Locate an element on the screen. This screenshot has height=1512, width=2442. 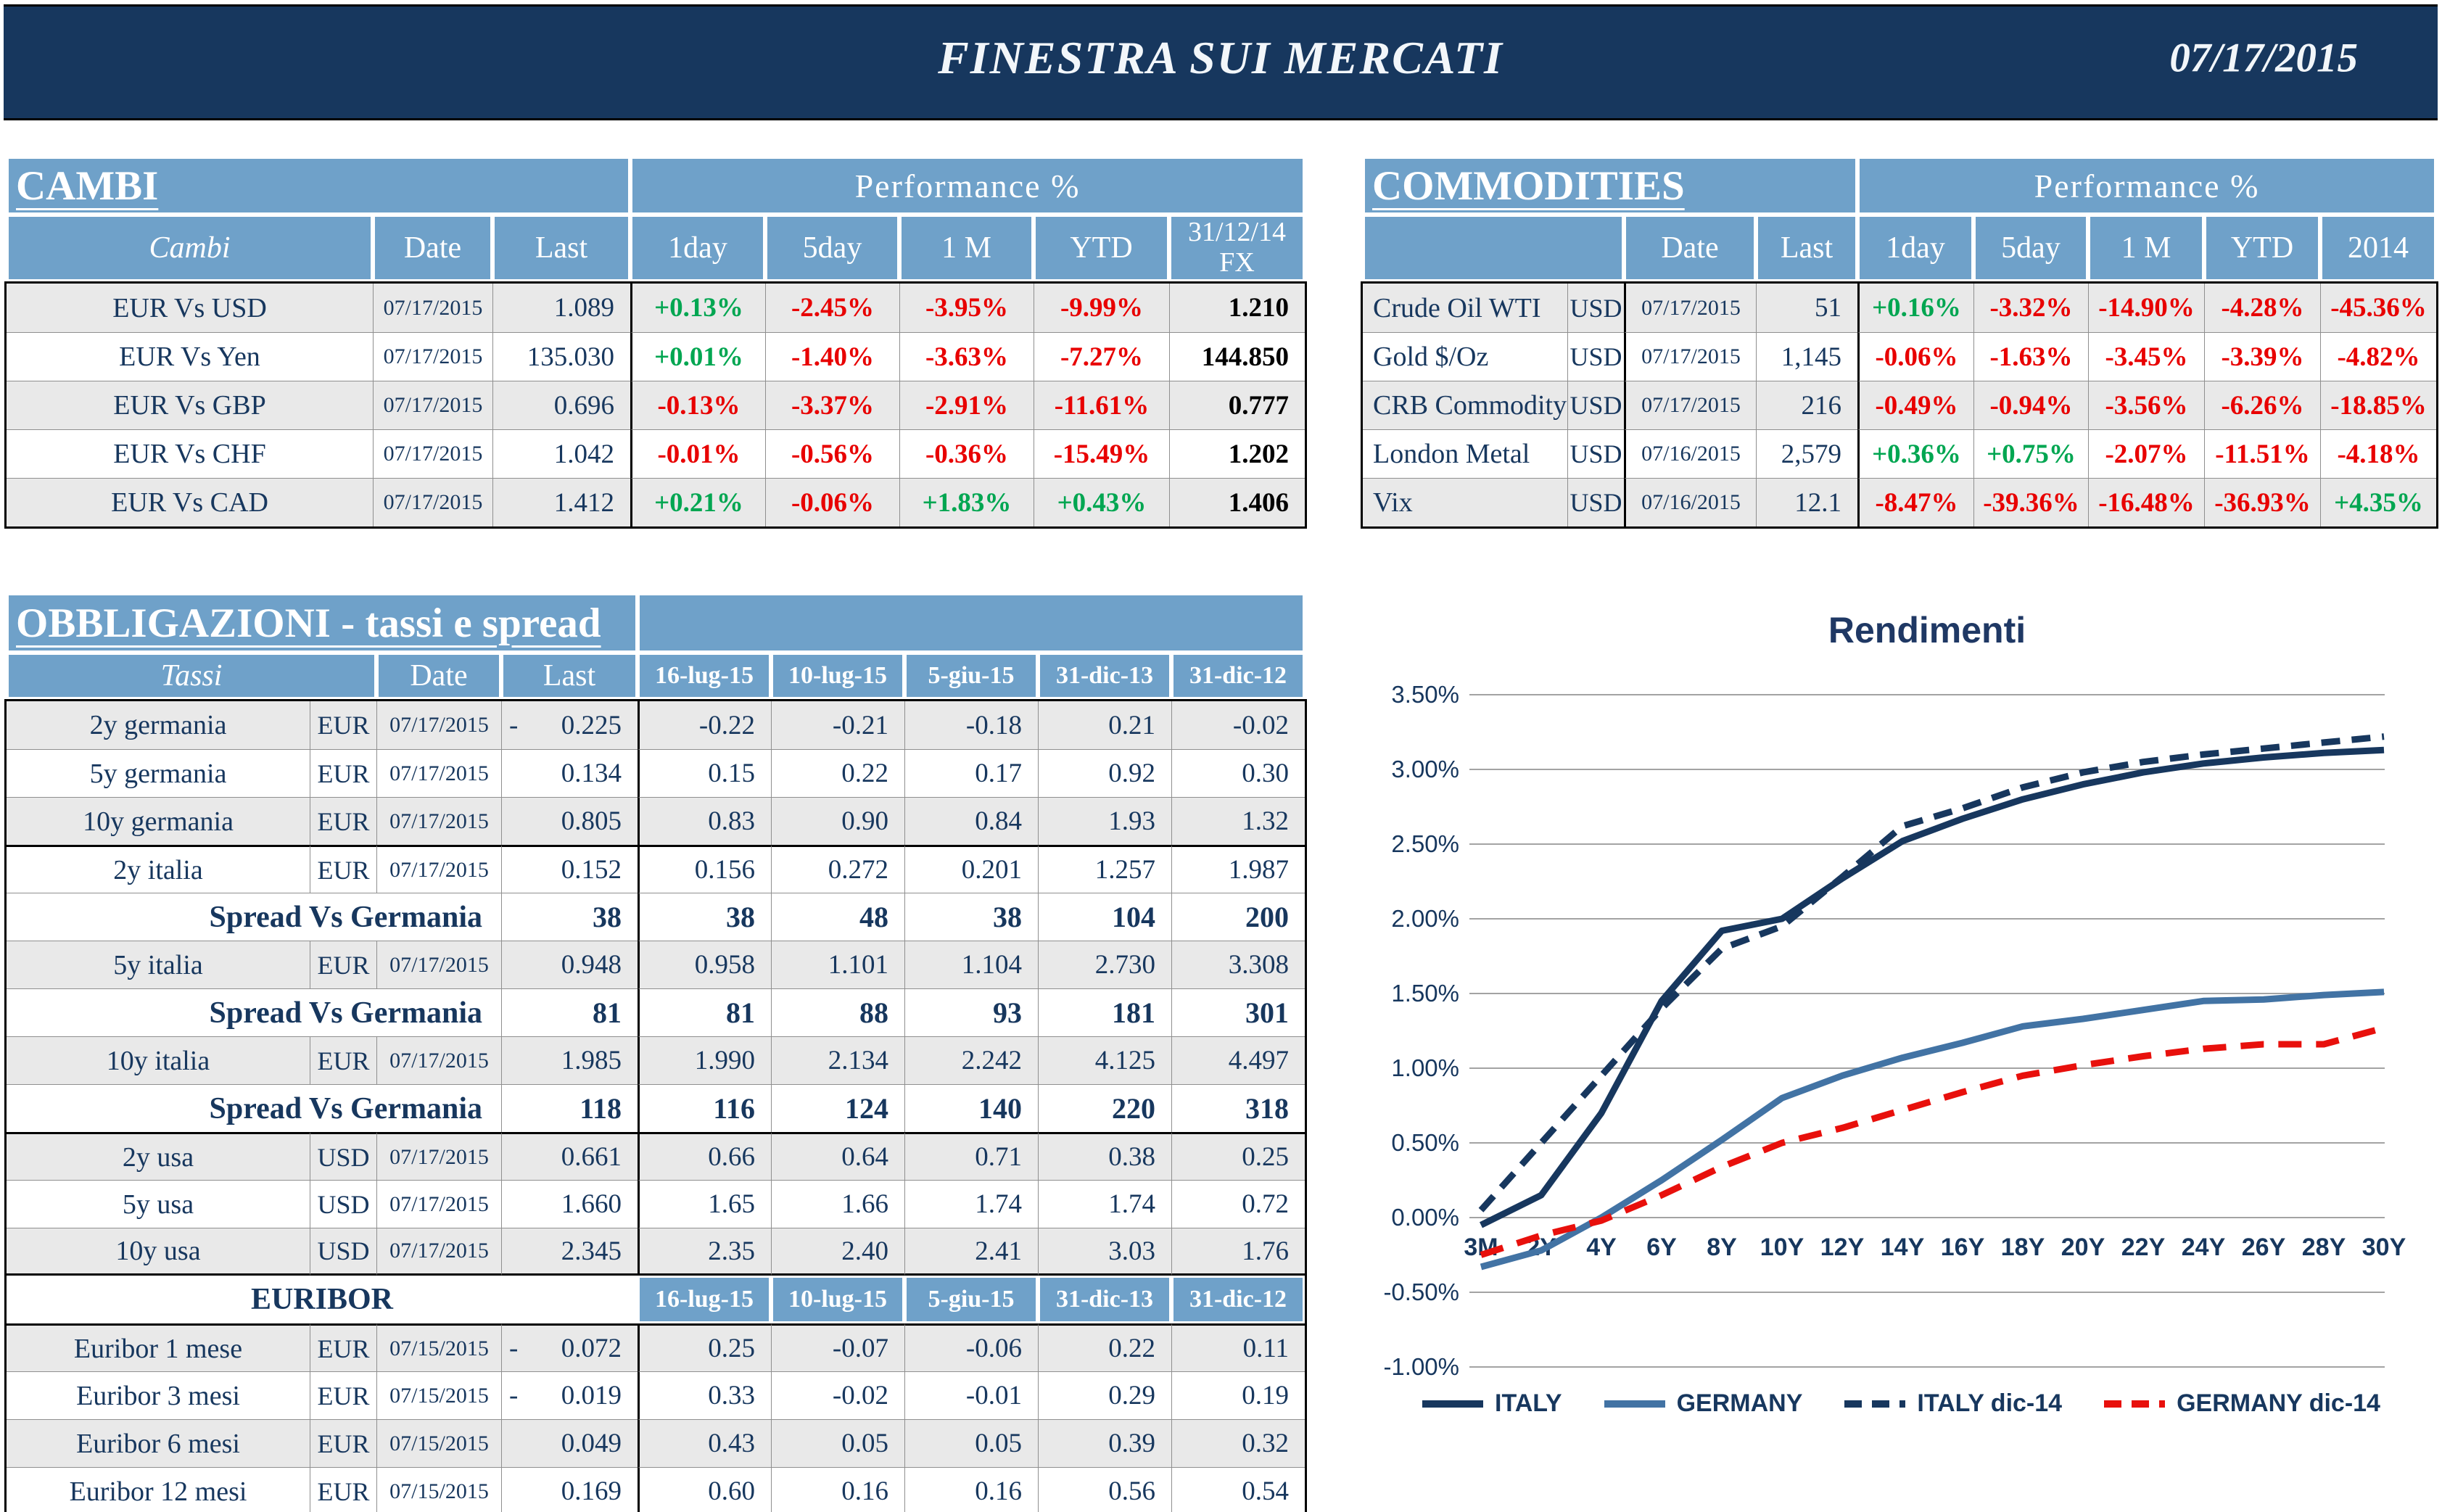
history-value: -0.21 is located at coordinates (837, 725).